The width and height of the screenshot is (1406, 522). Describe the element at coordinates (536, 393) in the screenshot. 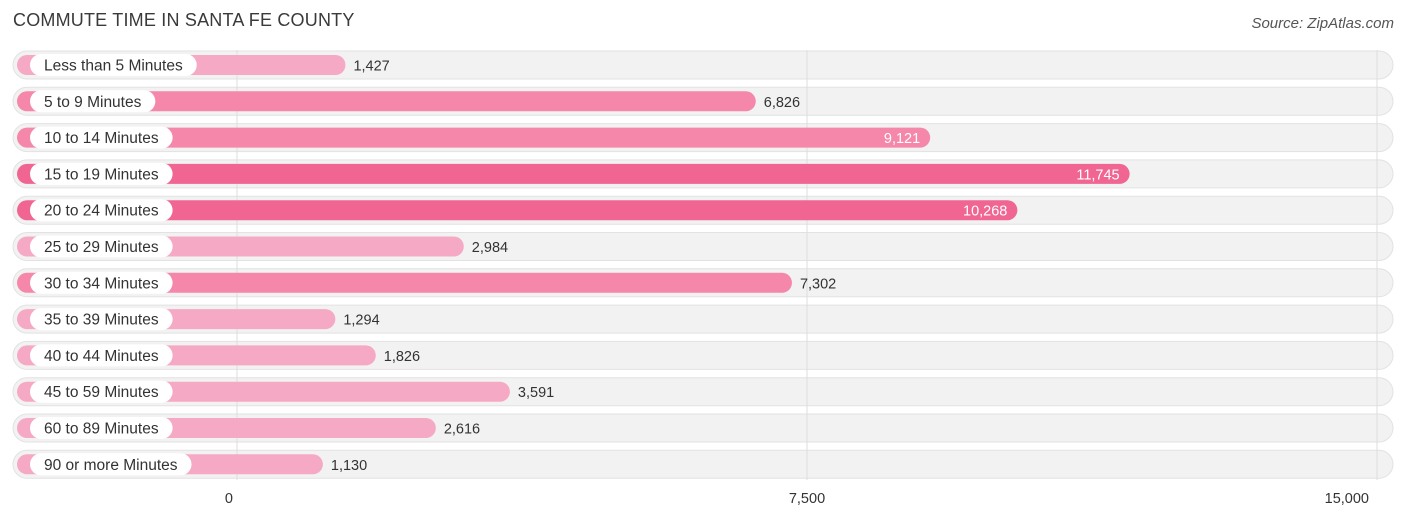

I see `value-label: 3,591` at that location.